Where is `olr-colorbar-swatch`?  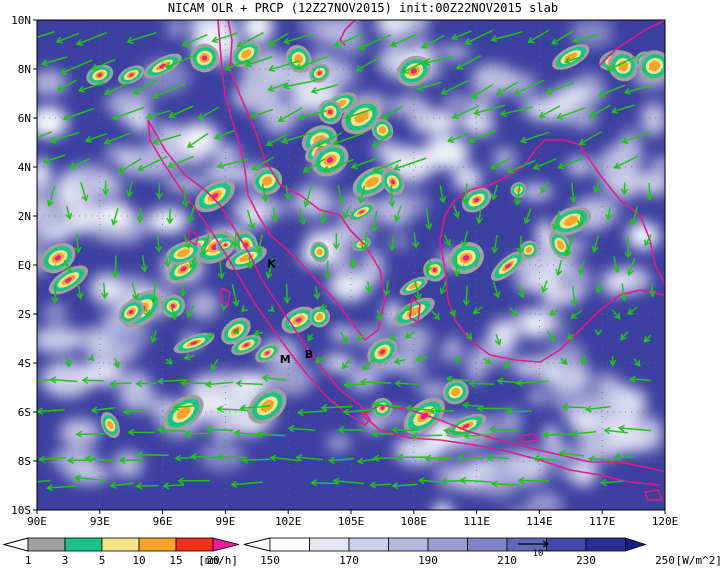 olr-colorbar-swatch is located at coordinates (329, 544).